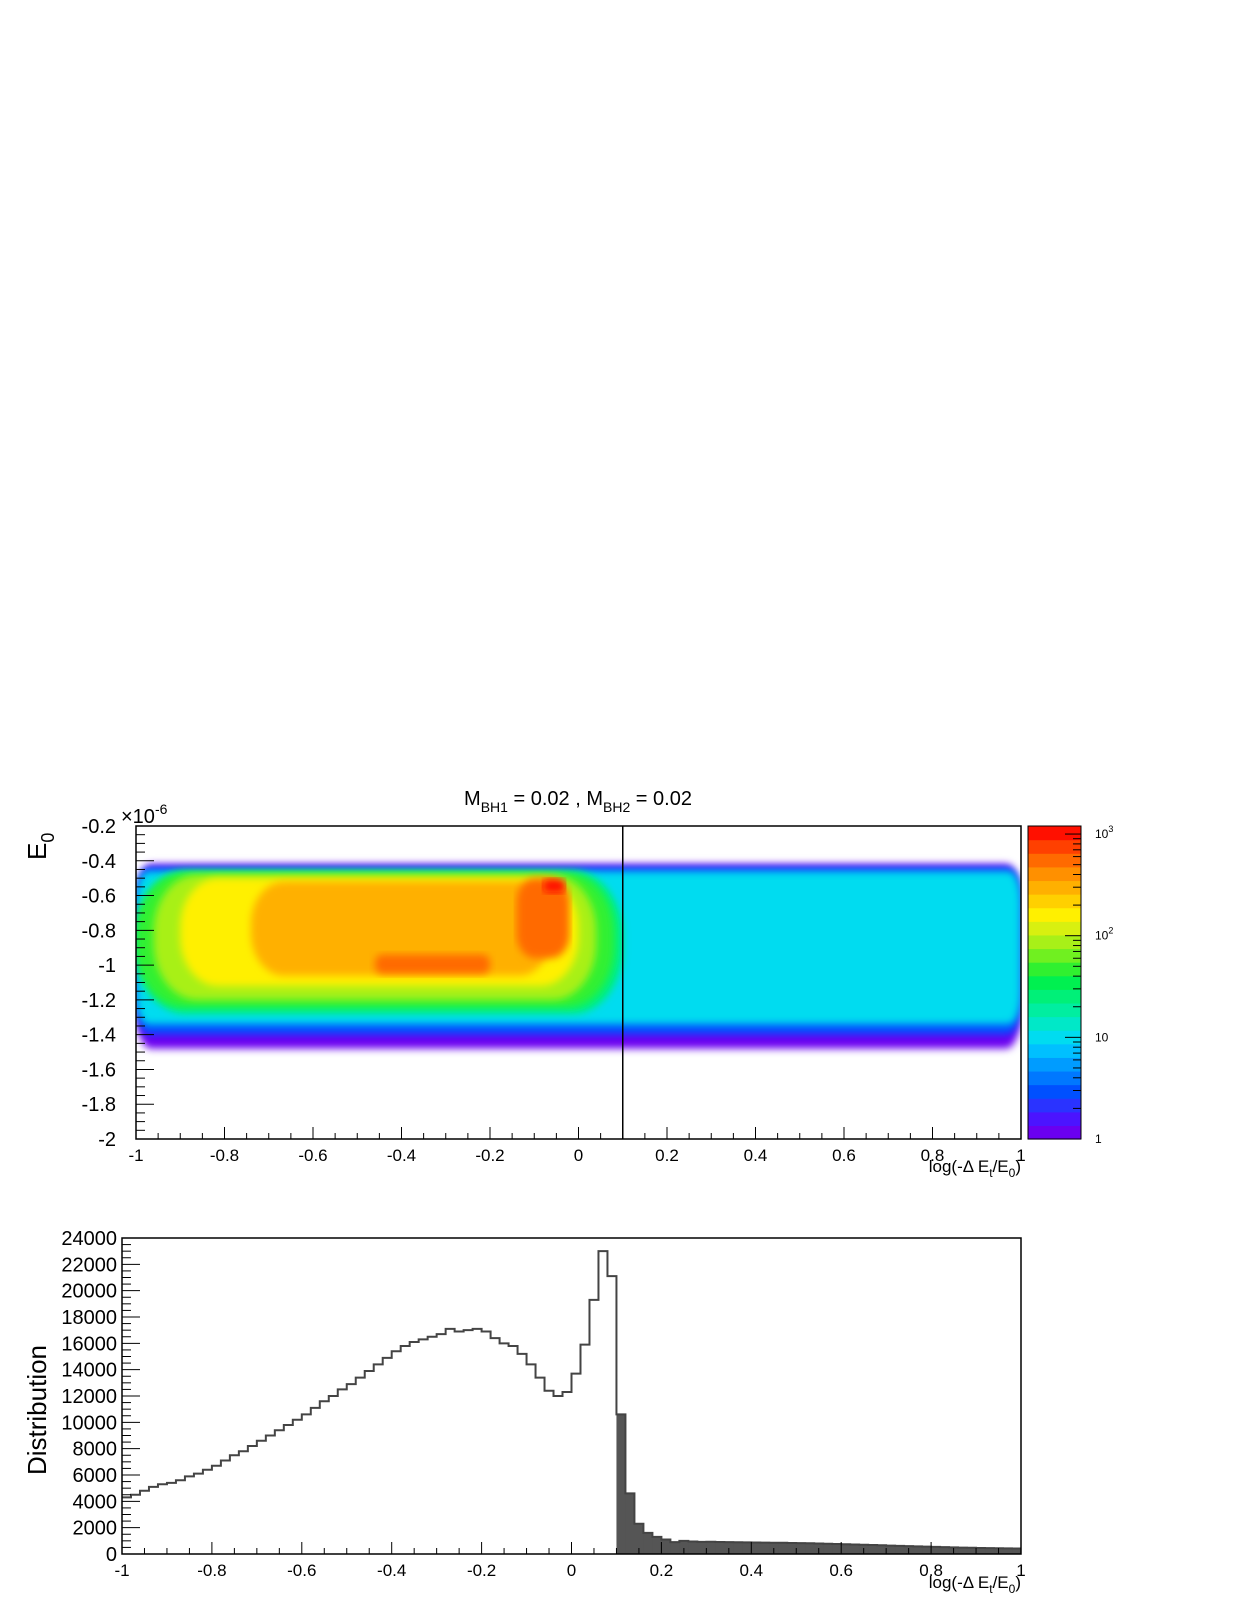 The height and width of the screenshot is (1612, 1246). Describe the element at coordinates (578, 956) in the screenshot. I see `heatmap-contours` at that location.